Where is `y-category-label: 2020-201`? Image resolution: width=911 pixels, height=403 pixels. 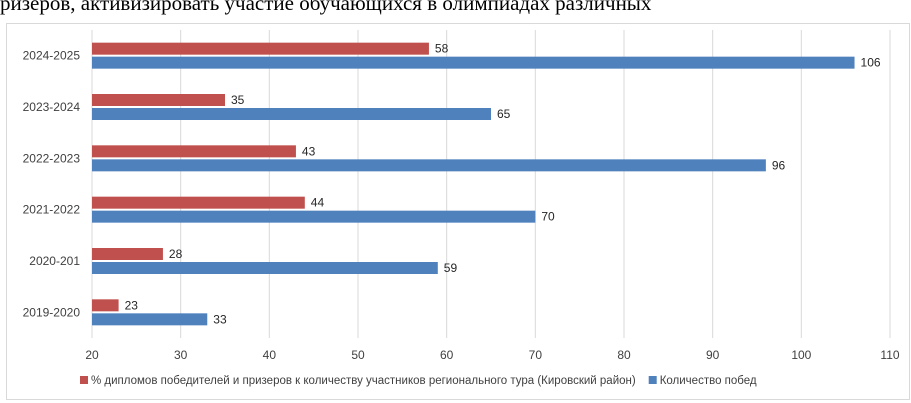
y-category-label: 2020-201 is located at coordinates (54, 261).